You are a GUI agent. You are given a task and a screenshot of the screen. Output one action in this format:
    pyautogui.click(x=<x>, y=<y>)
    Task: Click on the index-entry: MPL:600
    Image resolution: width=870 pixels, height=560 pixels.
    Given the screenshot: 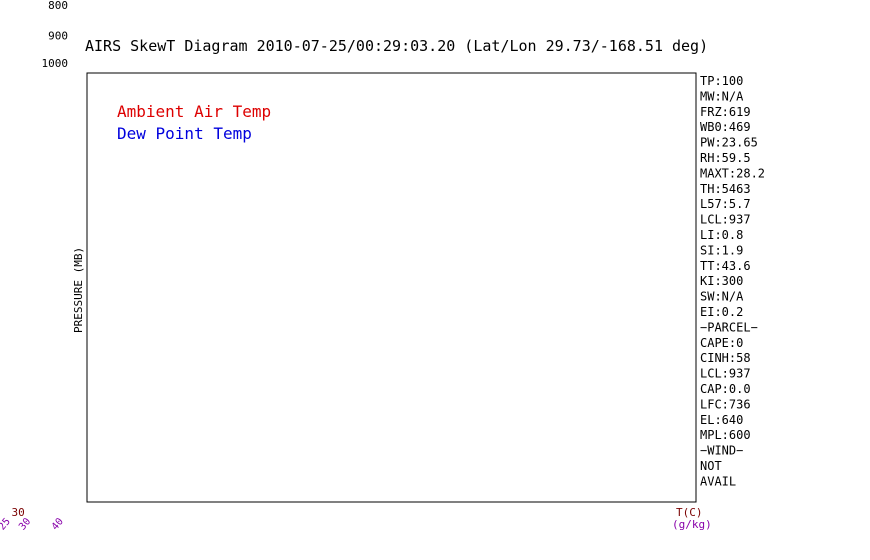 What is the action you would take?
    pyautogui.click(x=725, y=435)
    